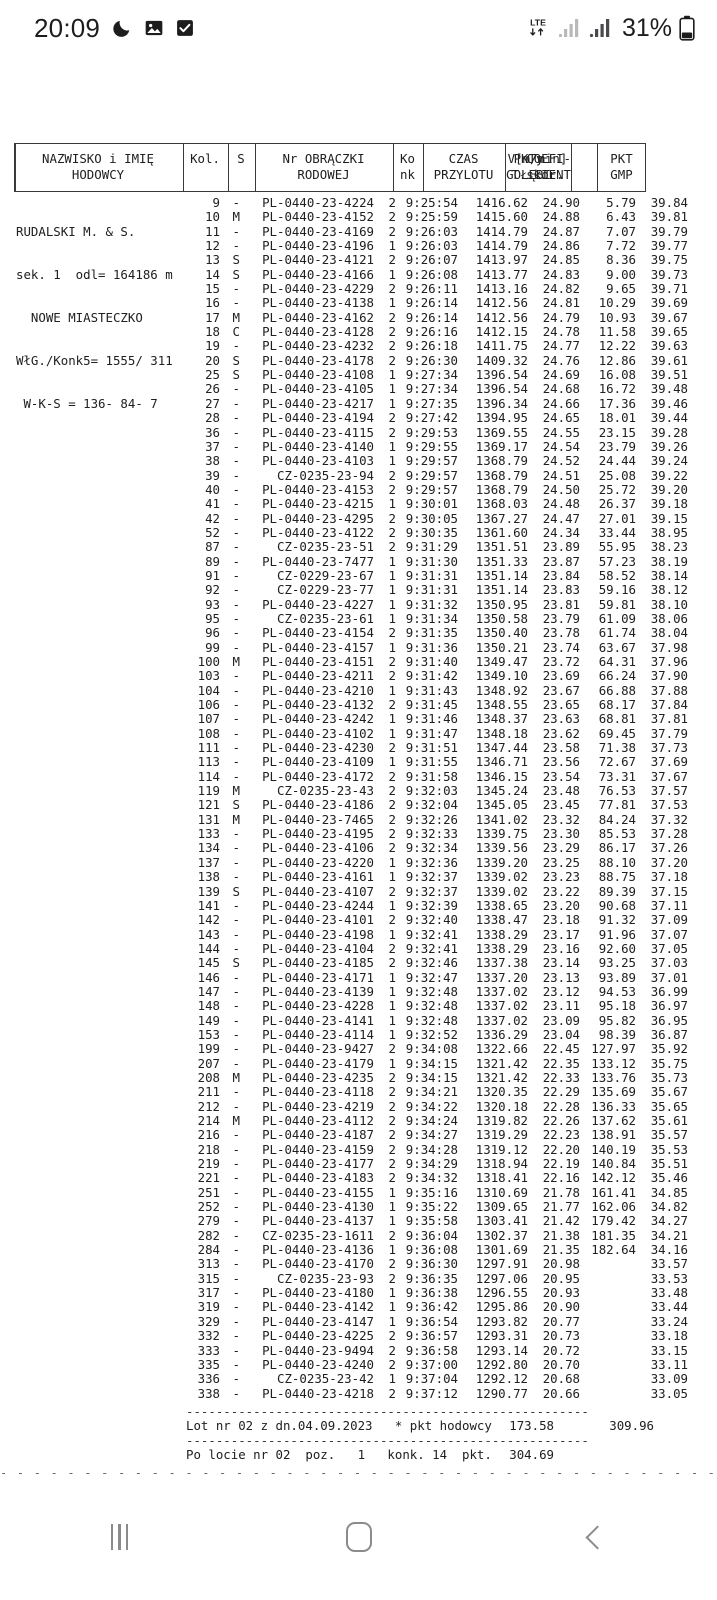 The image size is (717, 1600). I want to click on cell-coefficient: 73.31, so click(617, 776).